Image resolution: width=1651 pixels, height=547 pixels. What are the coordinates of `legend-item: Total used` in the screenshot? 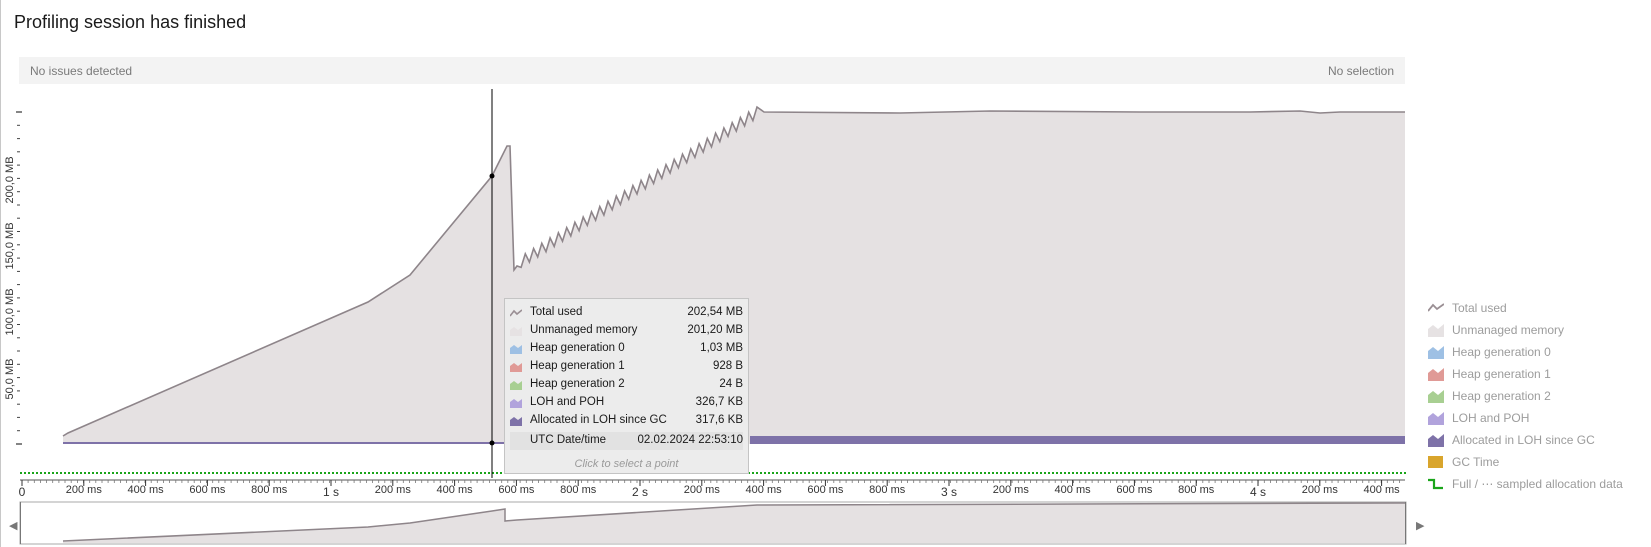 It's located at (1536, 308).